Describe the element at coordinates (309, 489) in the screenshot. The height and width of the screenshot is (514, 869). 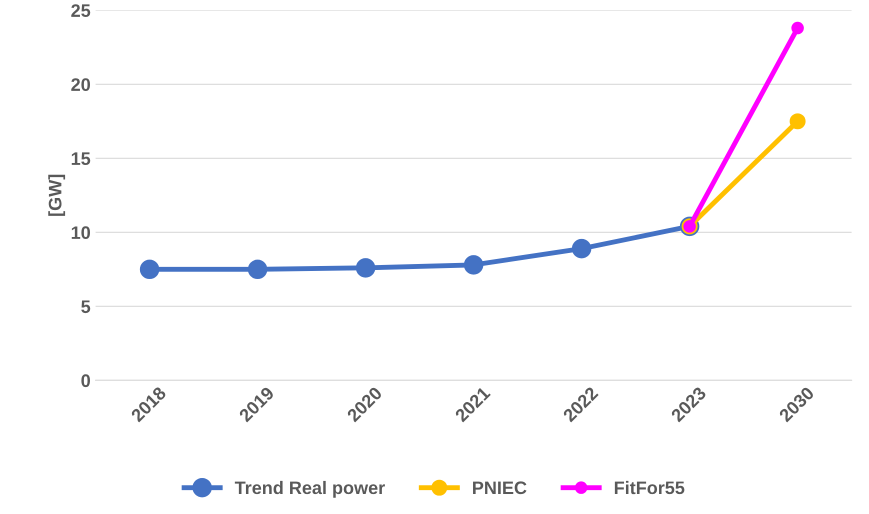
I see `legend-label: Trend Real power` at that location.